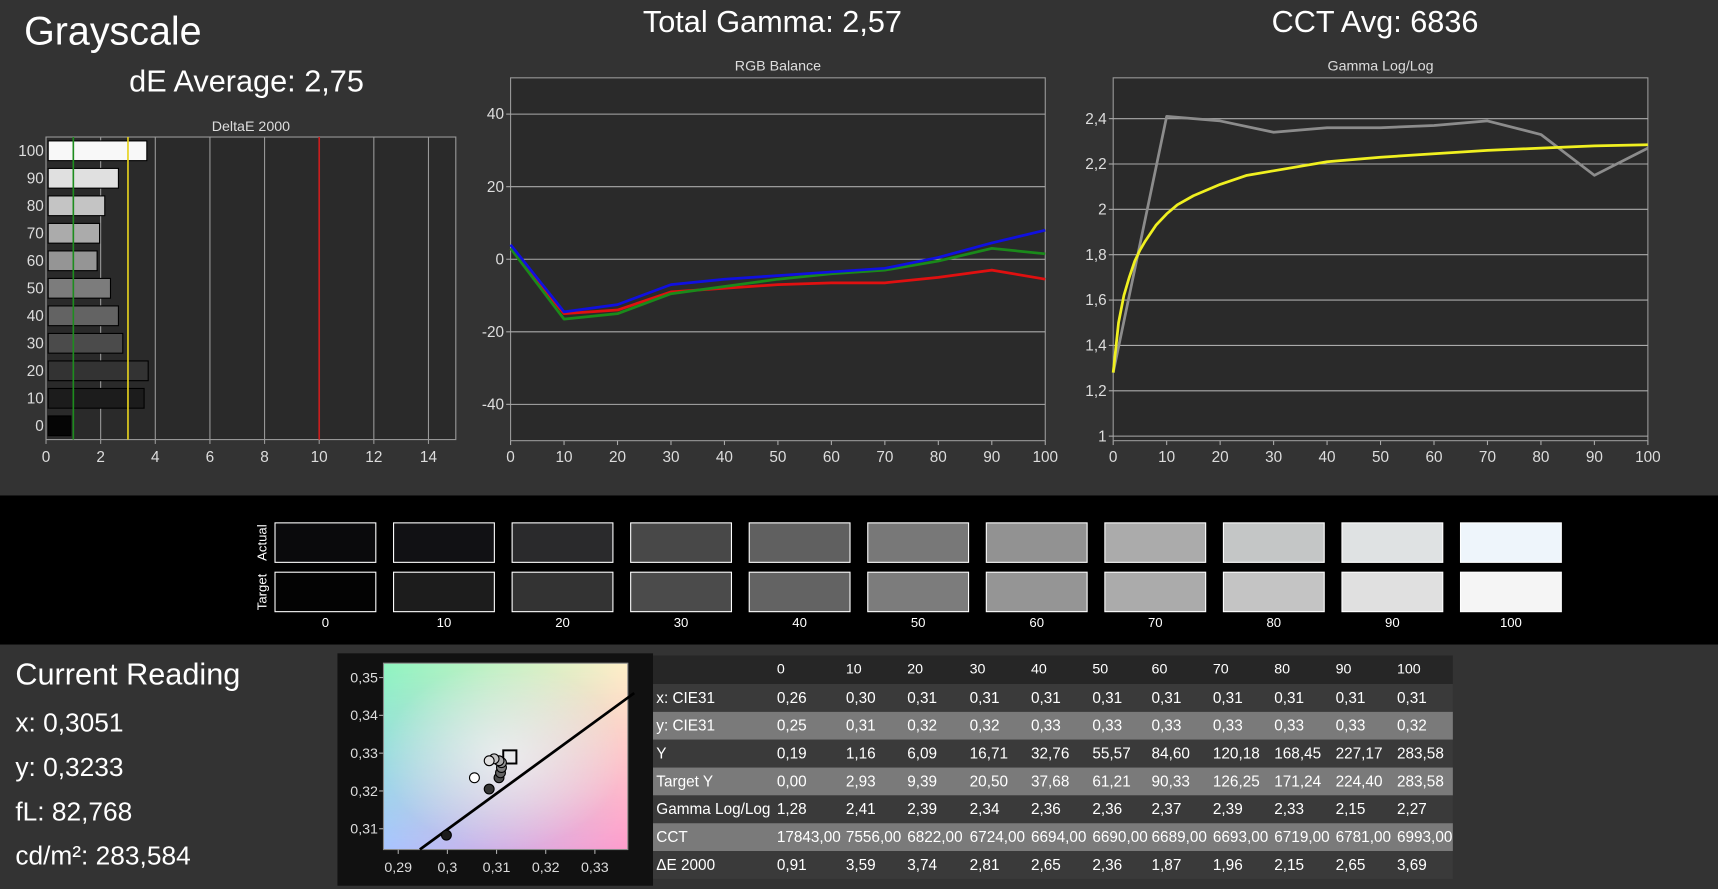 This screenshot has width=1718, height=889. I want to click on table-cell: 2,81, so click(985, 865).